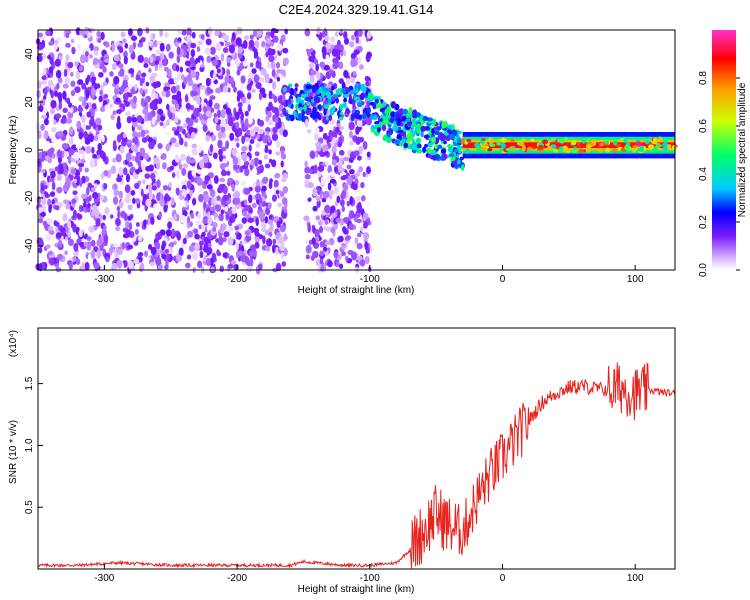 This screenshot has width=750, height=600. Describe the element at coordinates (703, 222) in the screenshot. I see `colorbar-tick-label: 0.2` at that location.